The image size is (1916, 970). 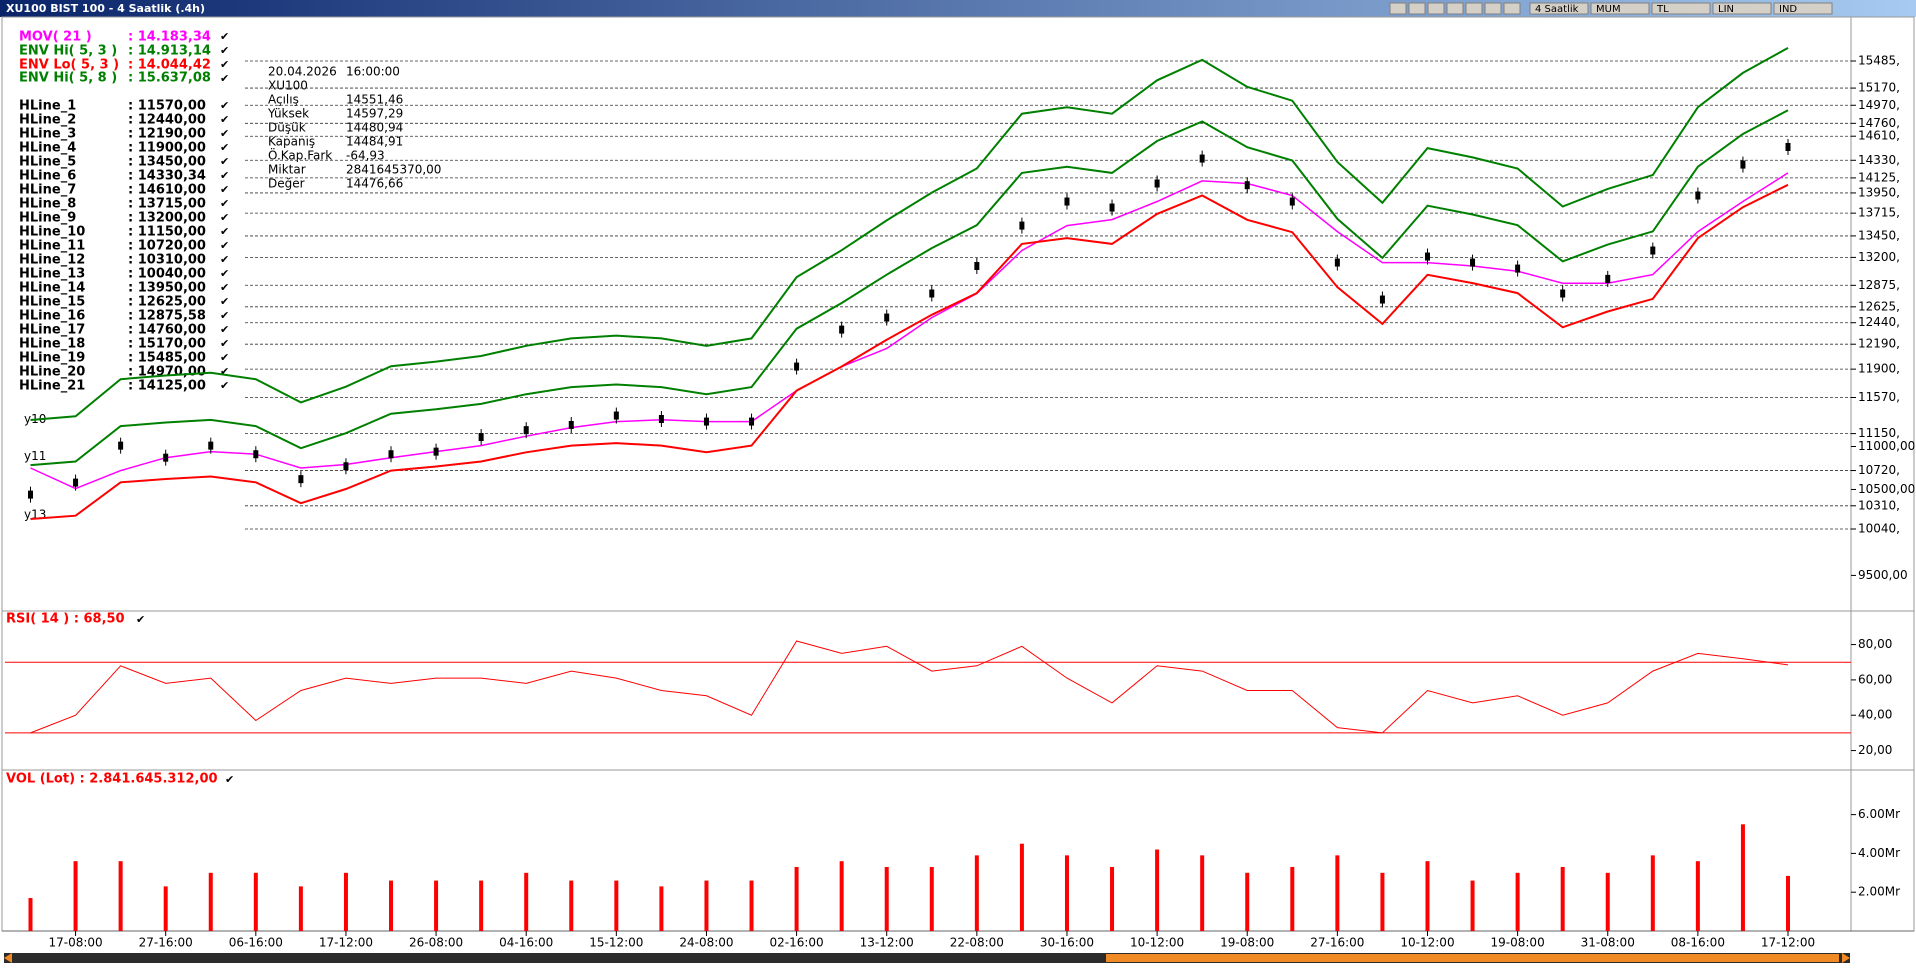 What do you see at coordinates (1883, 575) in the screenshot?
I see `y-tick-label: 9500,00` at bounding box center [1883, 575].